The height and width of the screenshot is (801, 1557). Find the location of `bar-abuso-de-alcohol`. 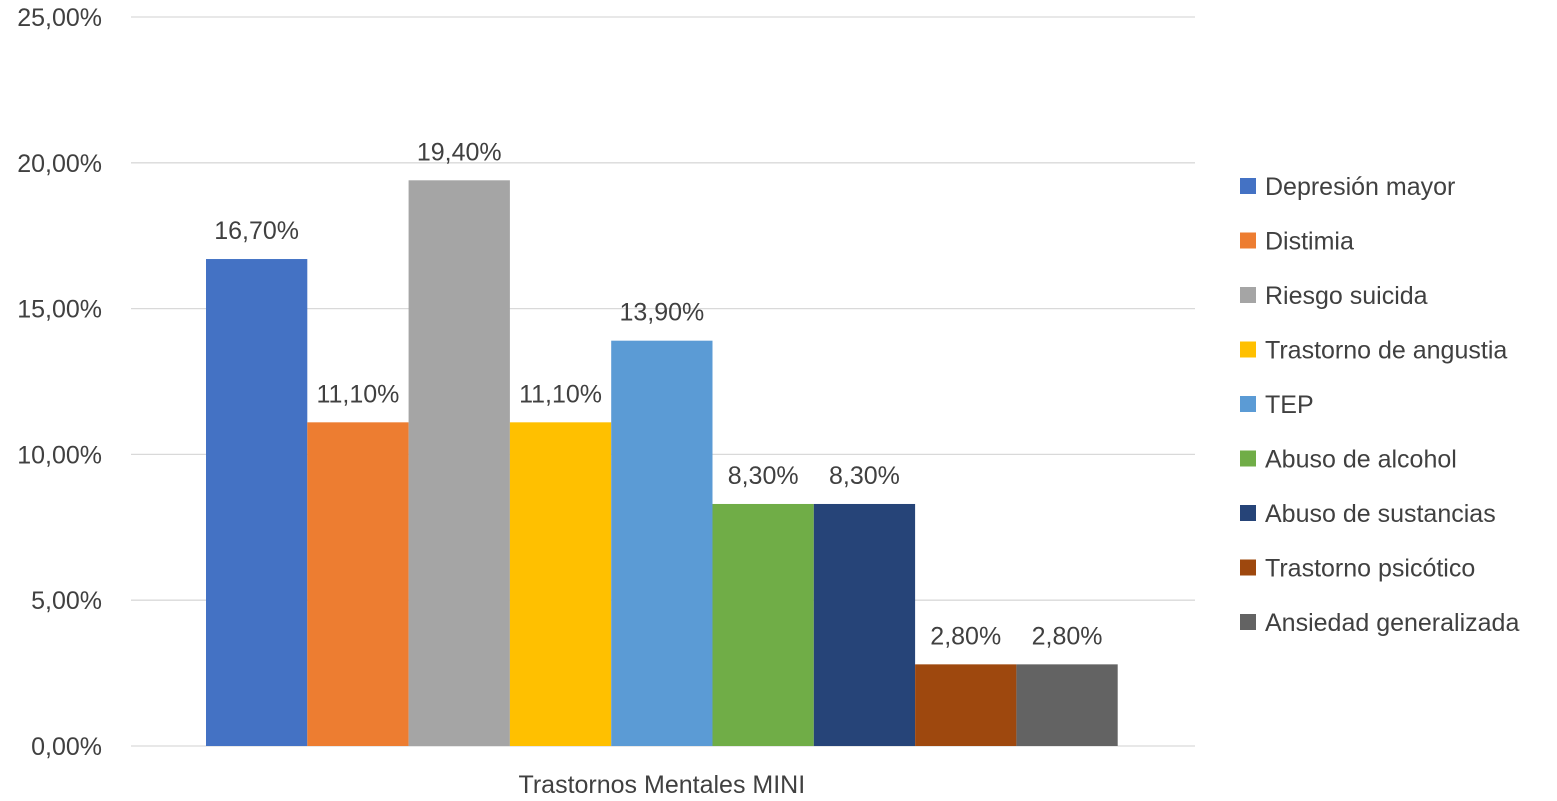

bar-abuso-de-alcohol is located at coordinates (763, 624).